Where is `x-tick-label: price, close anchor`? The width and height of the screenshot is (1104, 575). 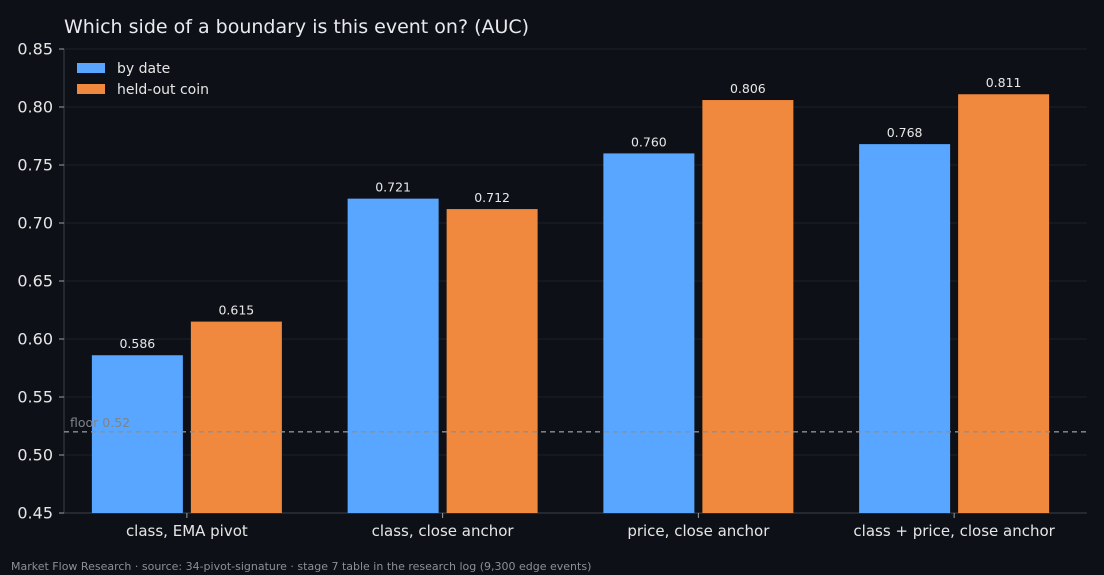 x-tick-label: price, close anchor is located at coordinates (698, 531).